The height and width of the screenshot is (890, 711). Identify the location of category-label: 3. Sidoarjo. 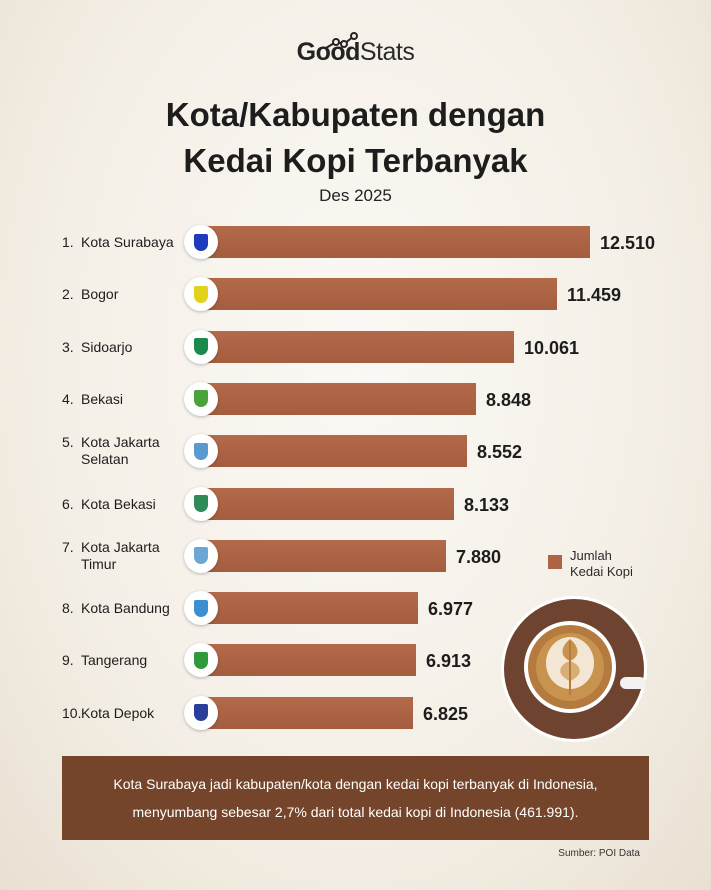
(97, 347).